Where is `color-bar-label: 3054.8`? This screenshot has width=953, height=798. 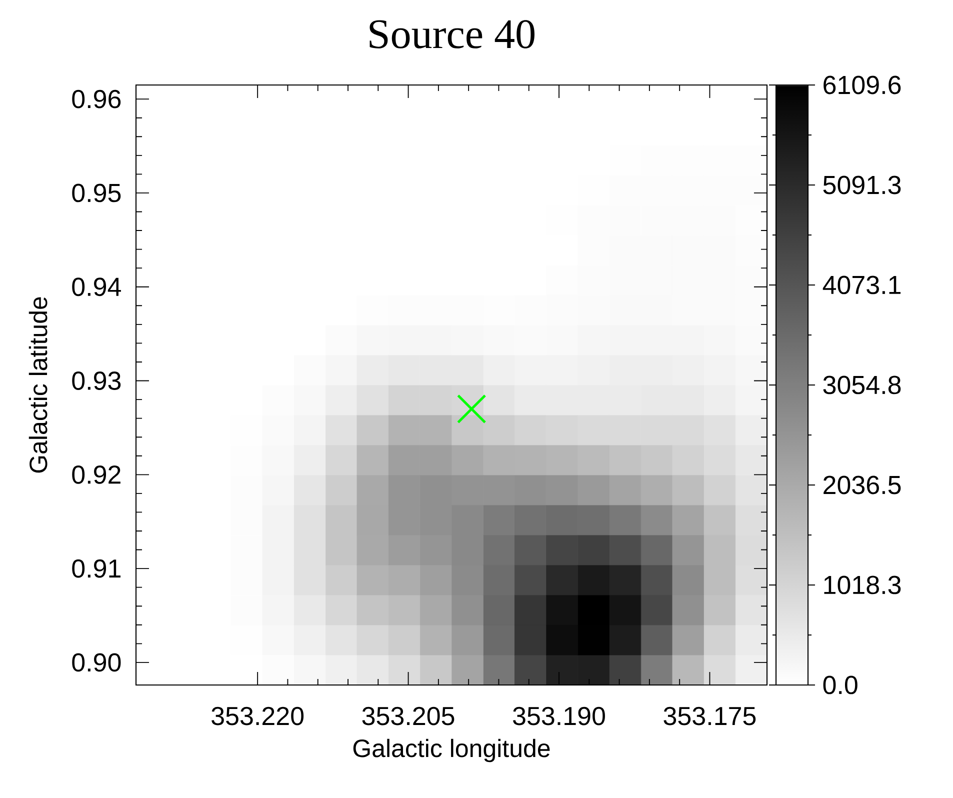 color-bar-label: 3054.8 is located at coordinates (862, 385).